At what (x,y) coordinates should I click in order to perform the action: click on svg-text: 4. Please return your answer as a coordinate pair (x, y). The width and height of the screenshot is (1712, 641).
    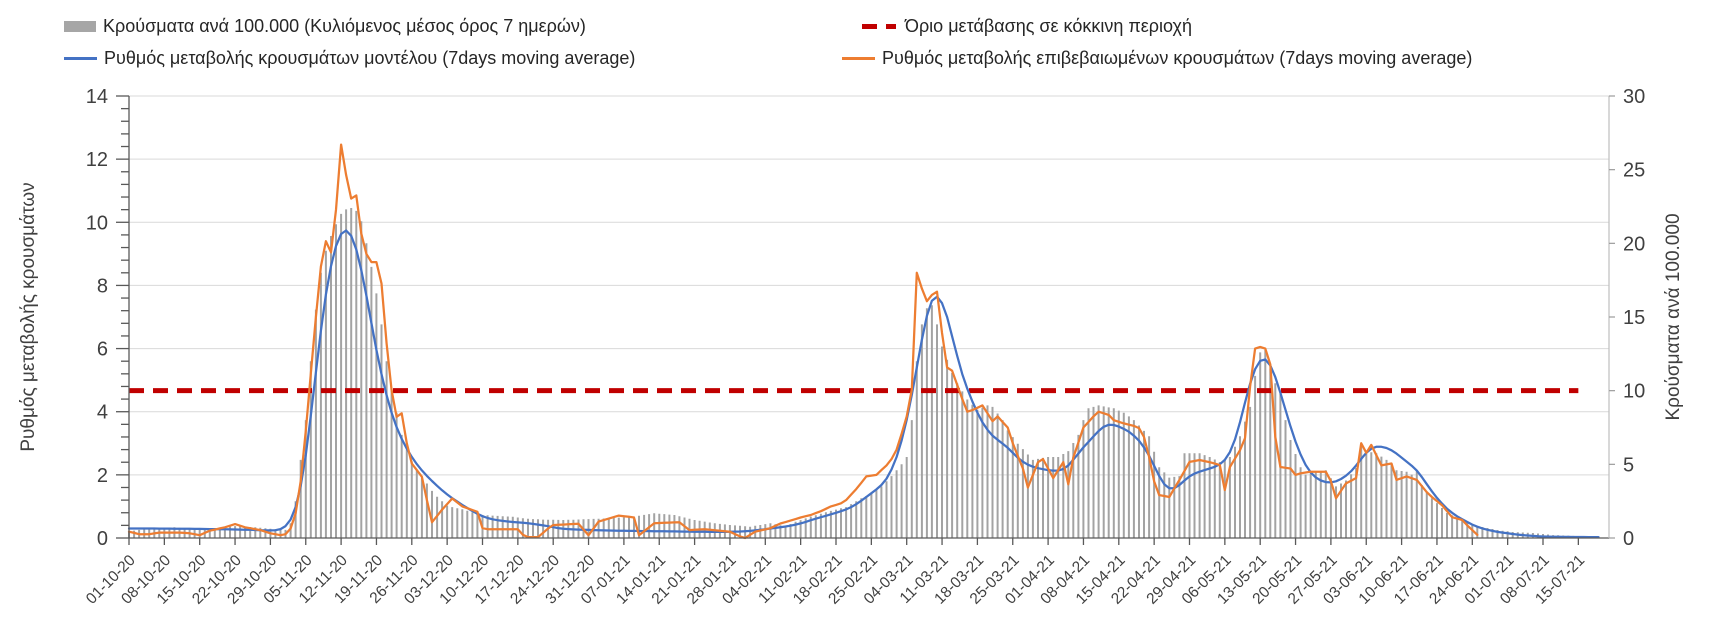
    Looking at the image, I should click on (102, 413).